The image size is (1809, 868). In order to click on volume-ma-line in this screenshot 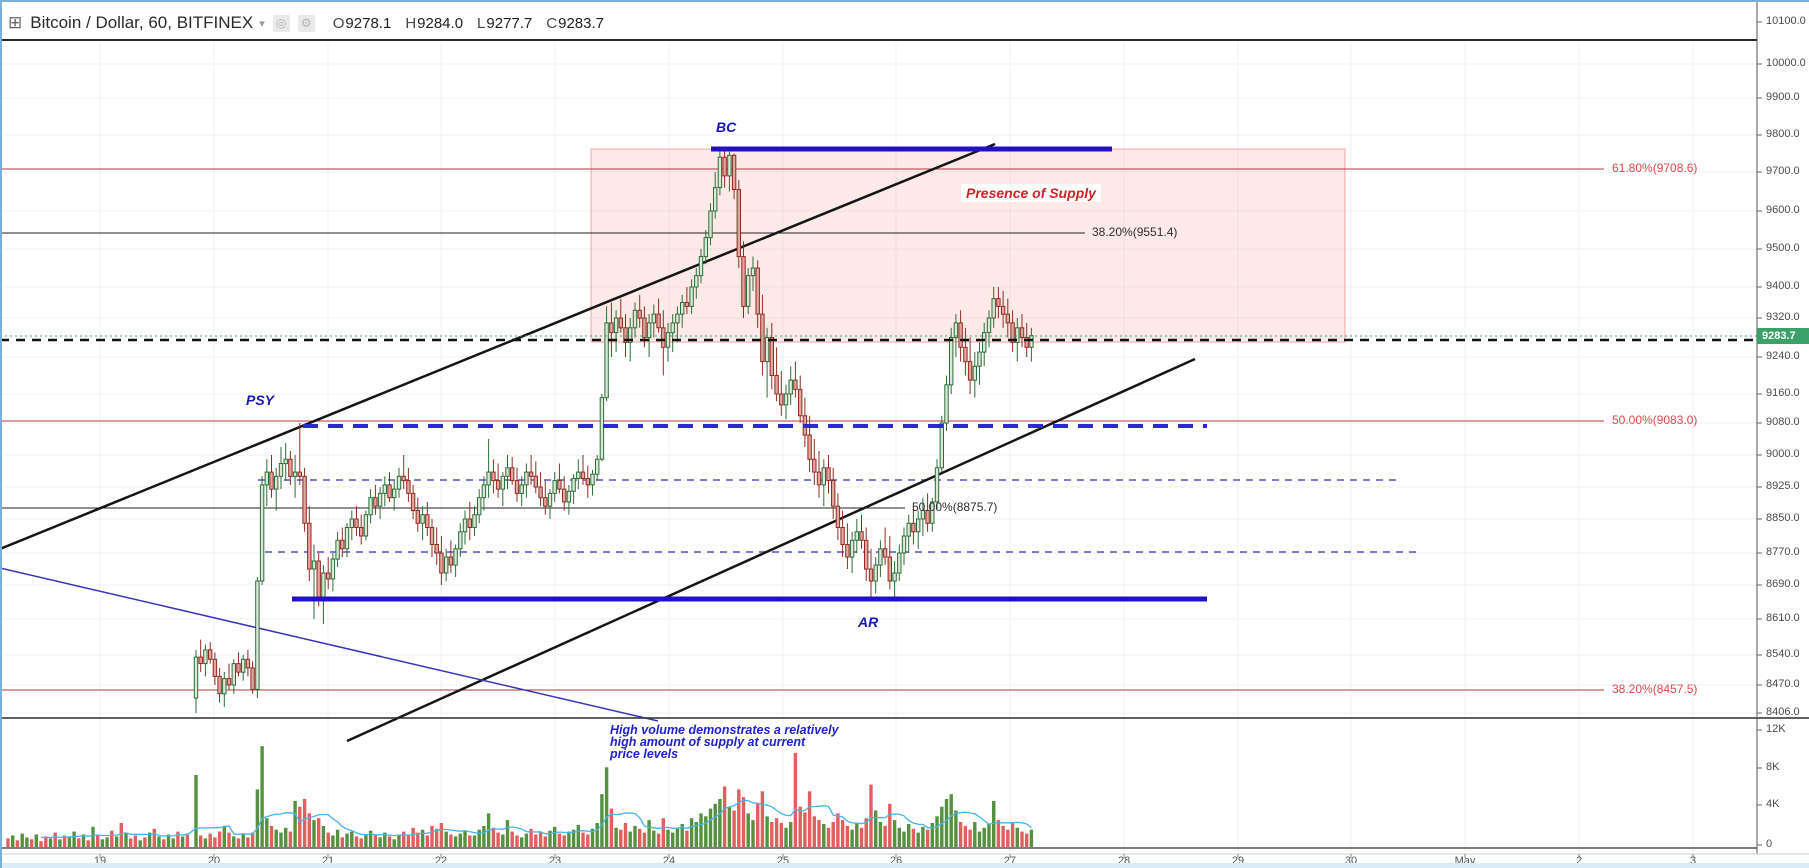, I will do `click(536, 819)`.